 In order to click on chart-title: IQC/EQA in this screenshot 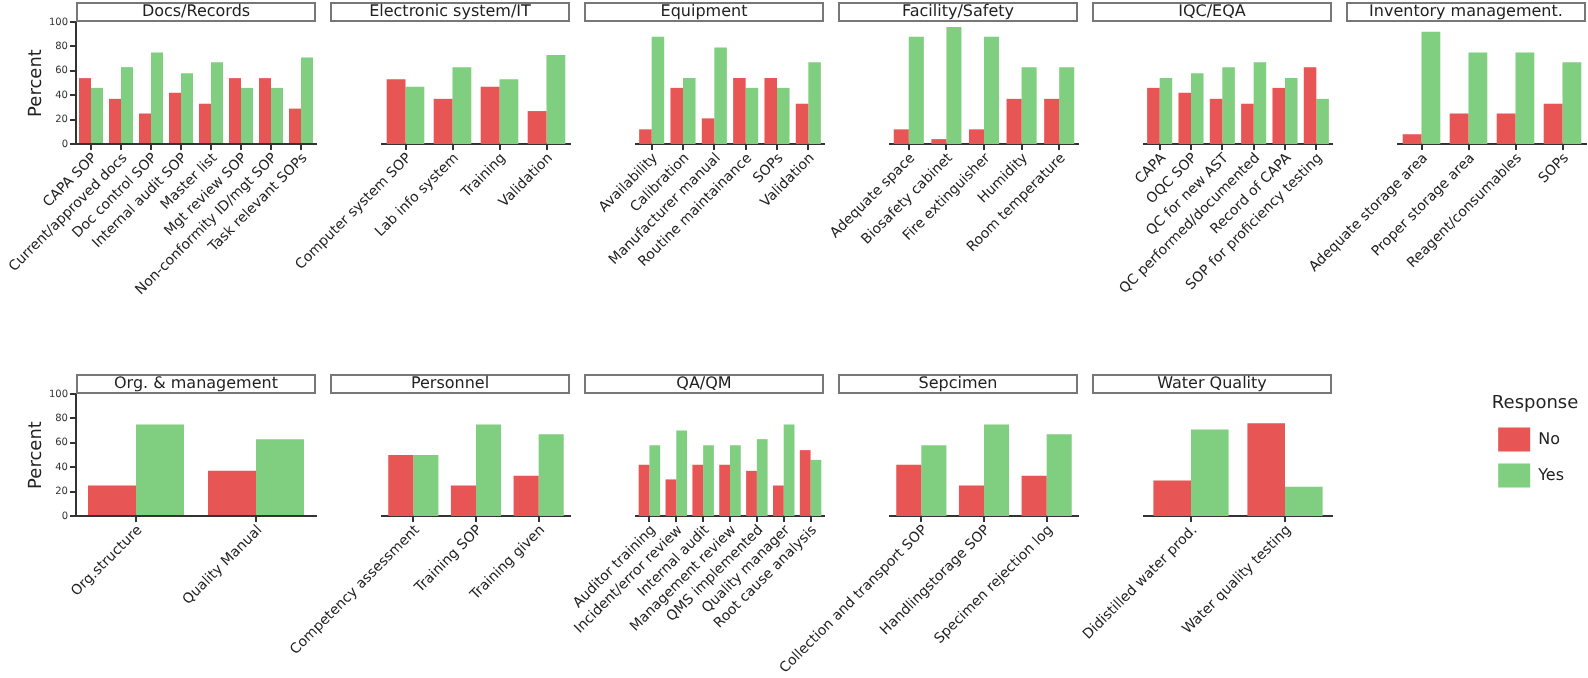, I will do `click(1212, 12)`.